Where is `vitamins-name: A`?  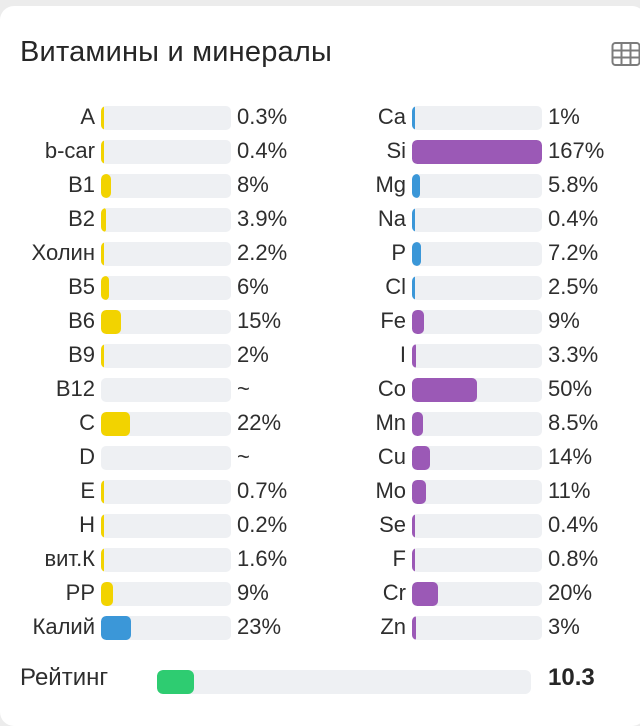 vitamins-name: A is located at coordinates (87, 116).